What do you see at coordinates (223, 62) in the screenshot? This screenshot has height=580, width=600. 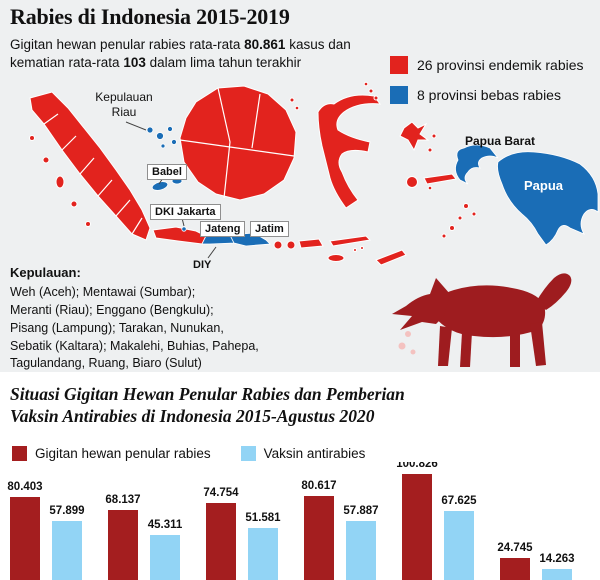 I see `subtitle-text: dalam lima tahun terakhir` at bounding box center [223, 62].